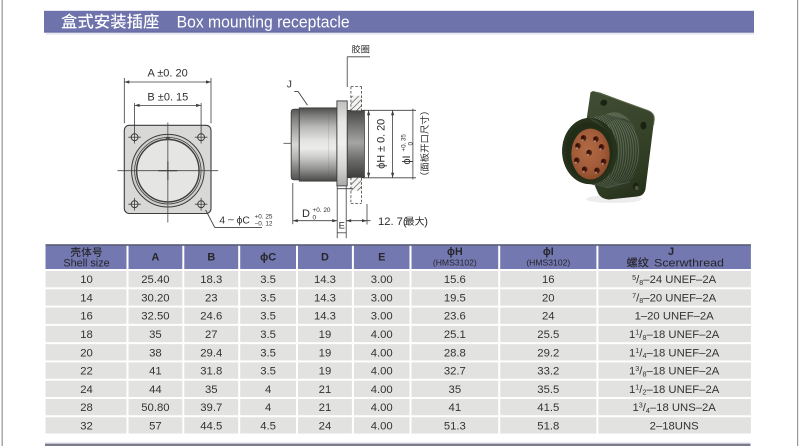 The width and height of the screenshot is (800, 446). What do you see at coordinates (689, 264) in the screenshot?
I see `svg-text: Scerwthread` at bounding box center [689, 264].